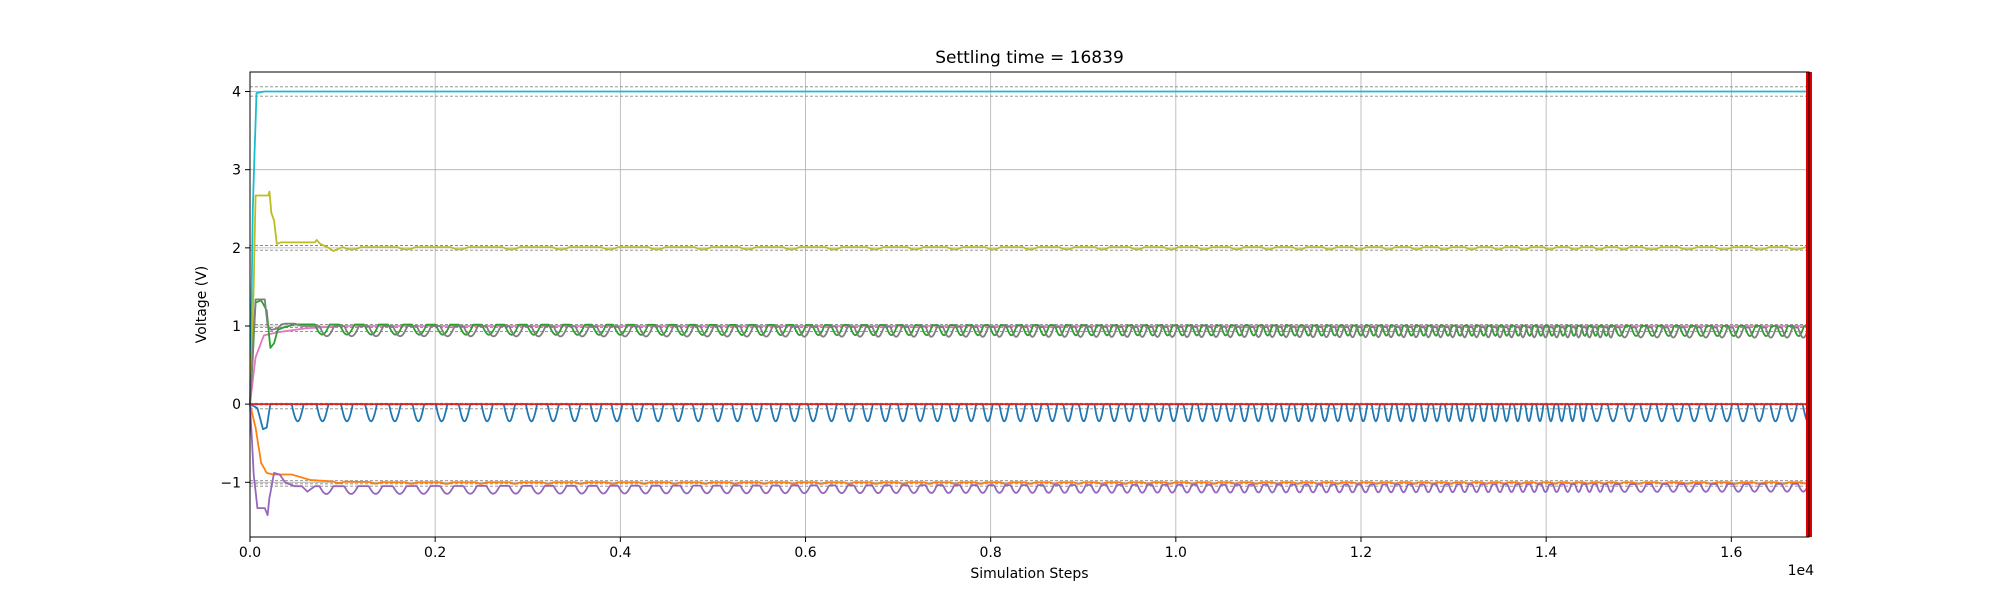 The image size is (2000, 600). Describe the element at coordinates (1029, 58) in the screenshot. I see `chart-title: Settling time = 16839` at that location.